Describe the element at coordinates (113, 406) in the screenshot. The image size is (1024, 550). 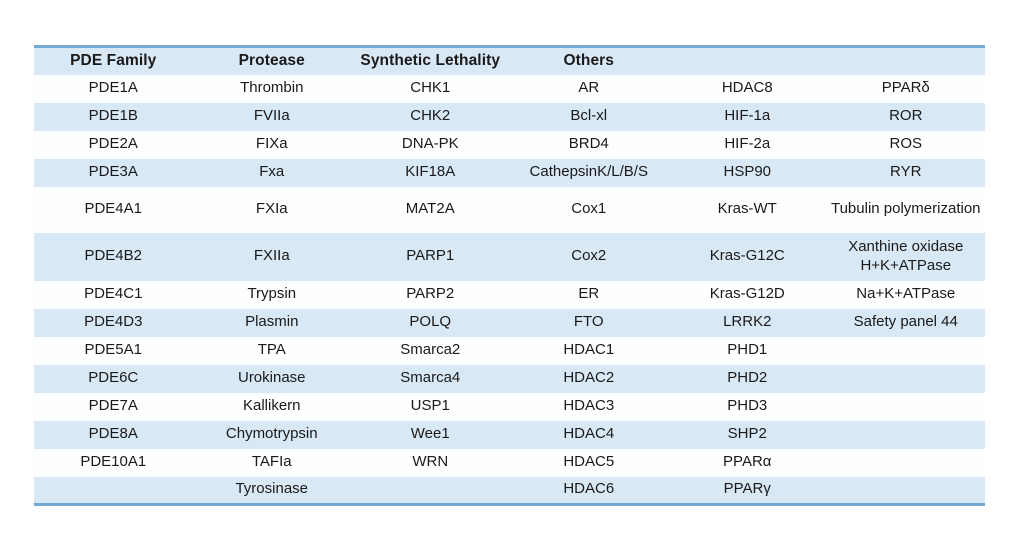
I see `table-cell: PDE7A` at that location.